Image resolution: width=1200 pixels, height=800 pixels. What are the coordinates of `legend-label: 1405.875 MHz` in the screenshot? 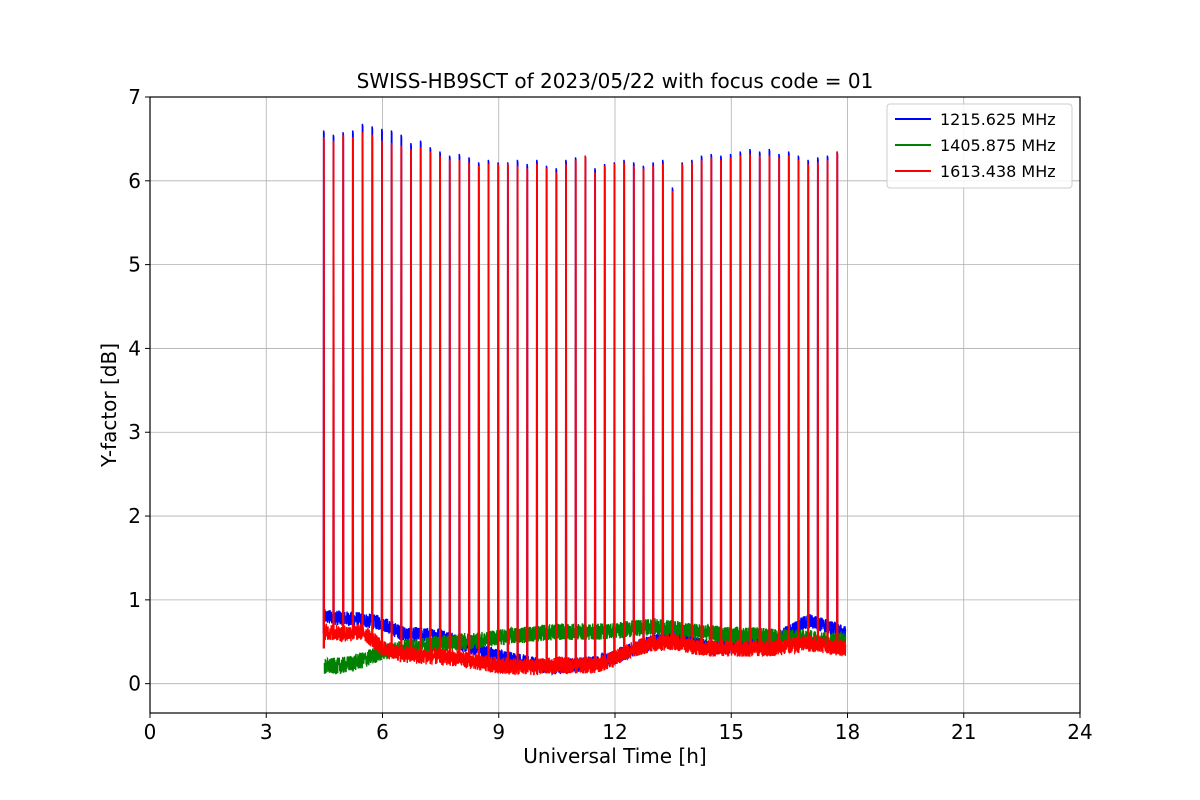 It's located at (998, 145).